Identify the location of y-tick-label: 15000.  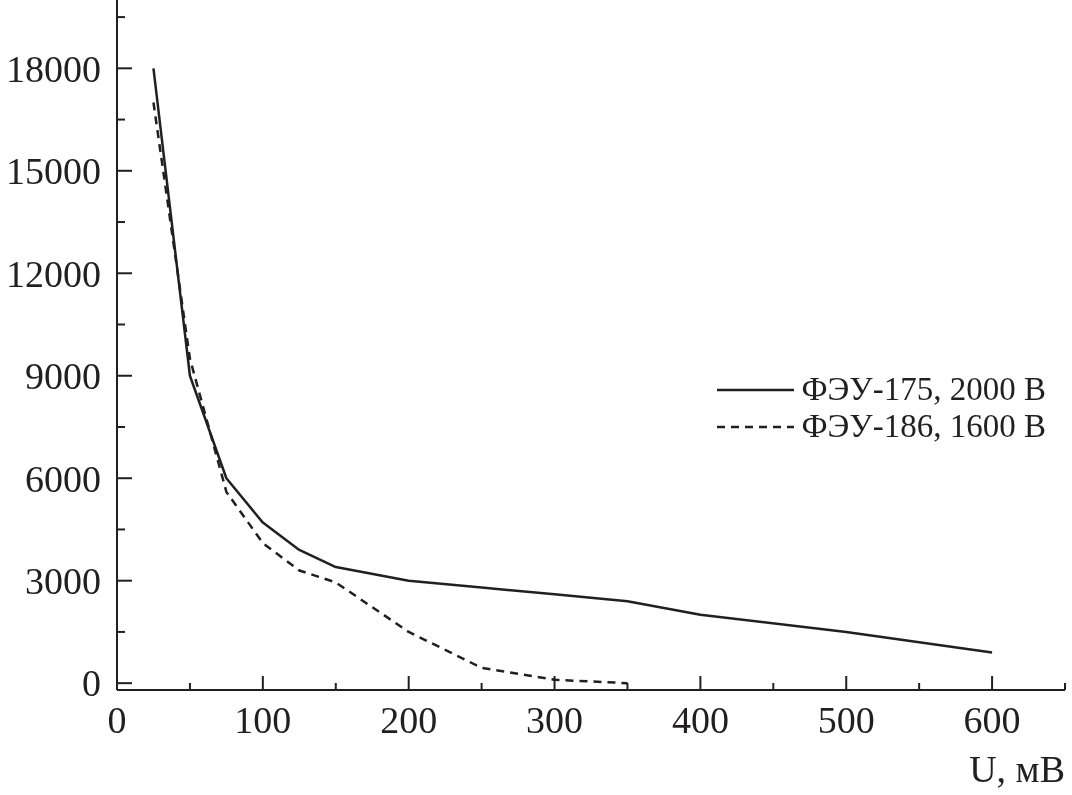
(53, 171).